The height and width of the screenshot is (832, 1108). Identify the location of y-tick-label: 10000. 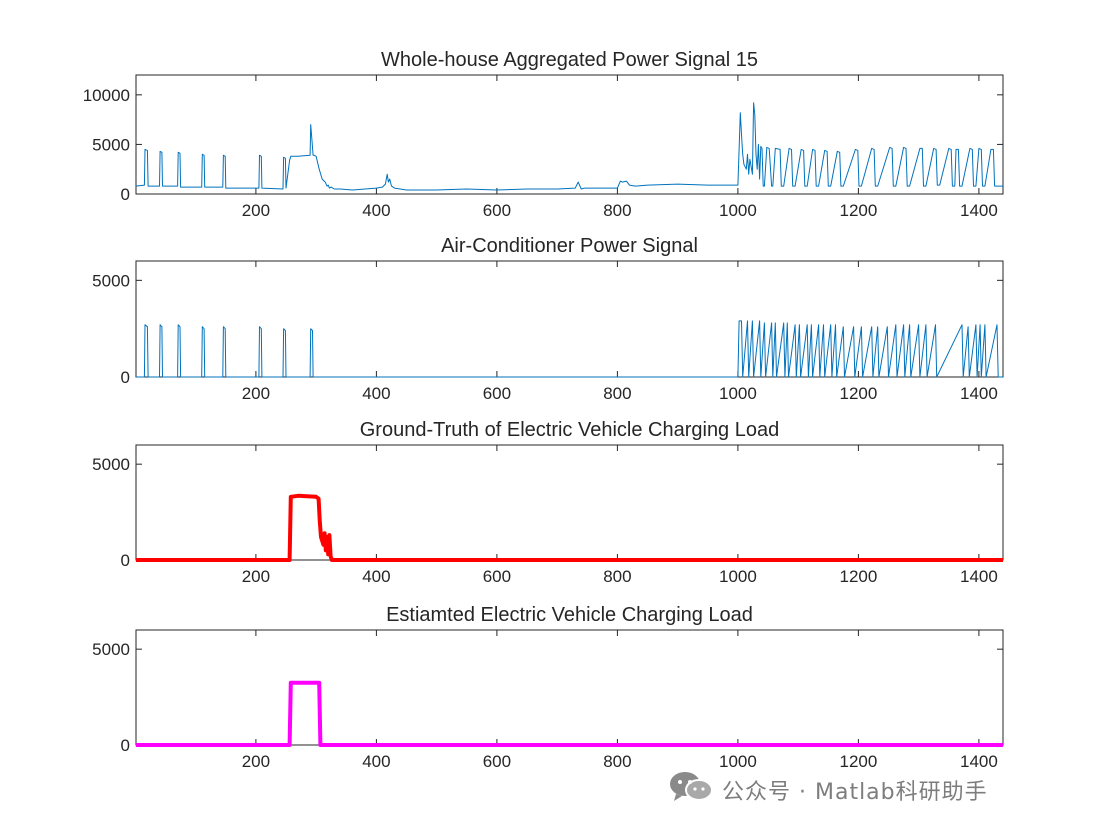
(106, 95).